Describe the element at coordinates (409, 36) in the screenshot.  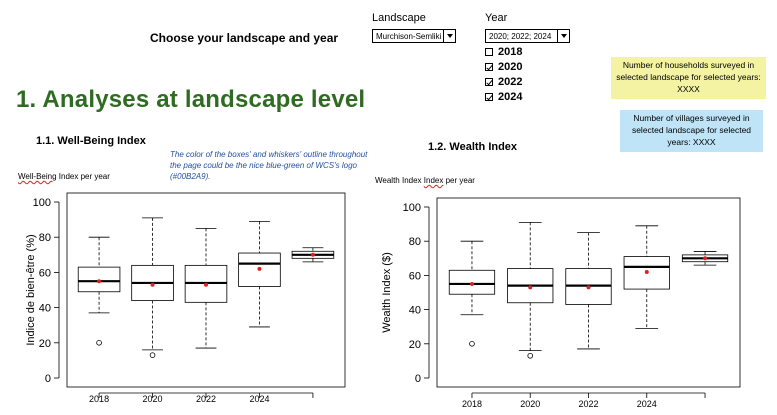
I see `landscape-select-value: Murchison-Semliki` at that location.